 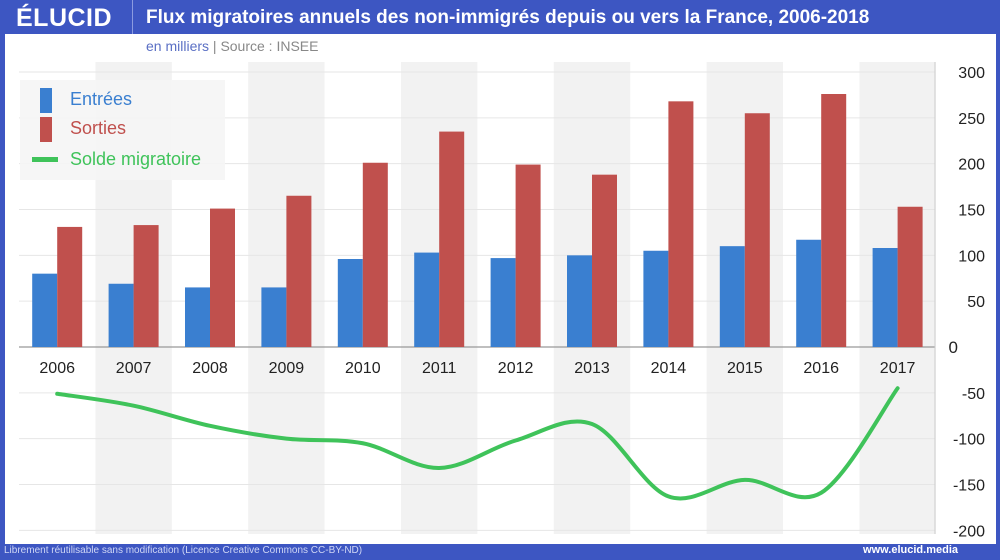 What do you see at coordinates (363, 368) in the screenshot?
I see `x-tick-label: 2010` at bounding box center [363, 368].